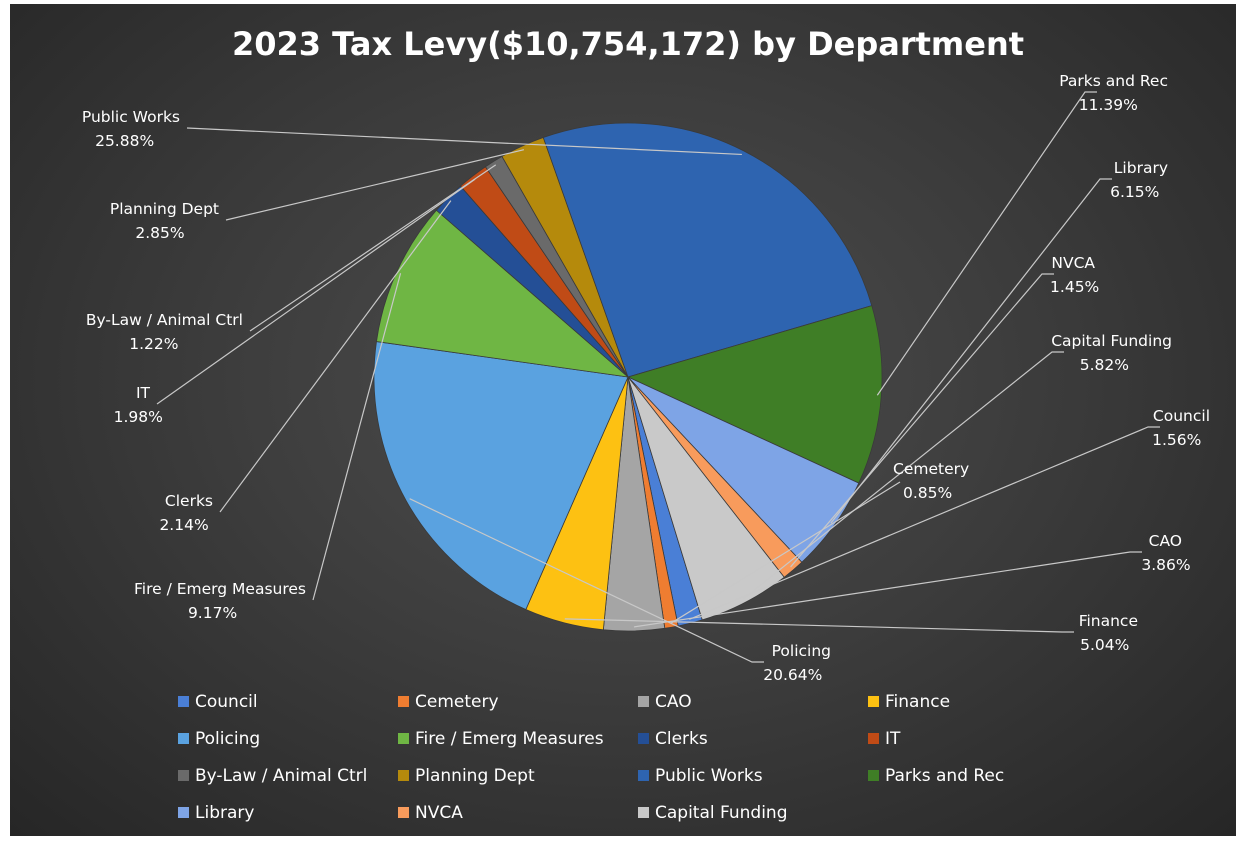  Describe the element at coordinates (212, 613) in the screenshot. I see `data-label-value-fire-emerg-measures: 9.17%` at that location.